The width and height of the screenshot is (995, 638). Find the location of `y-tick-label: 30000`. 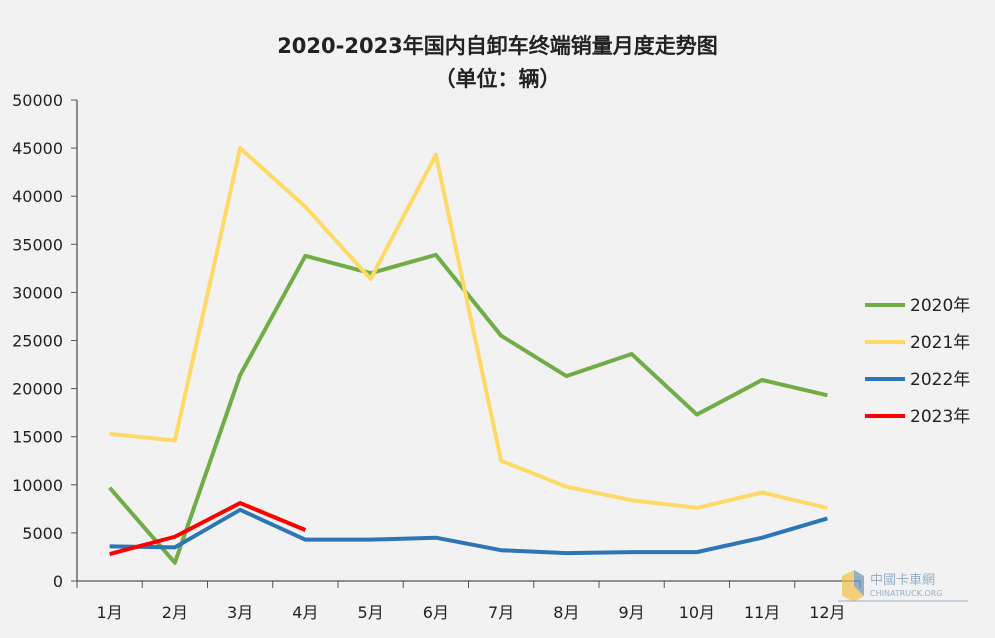

y-tick-label: 30000 is located at coordinates (37, 292).